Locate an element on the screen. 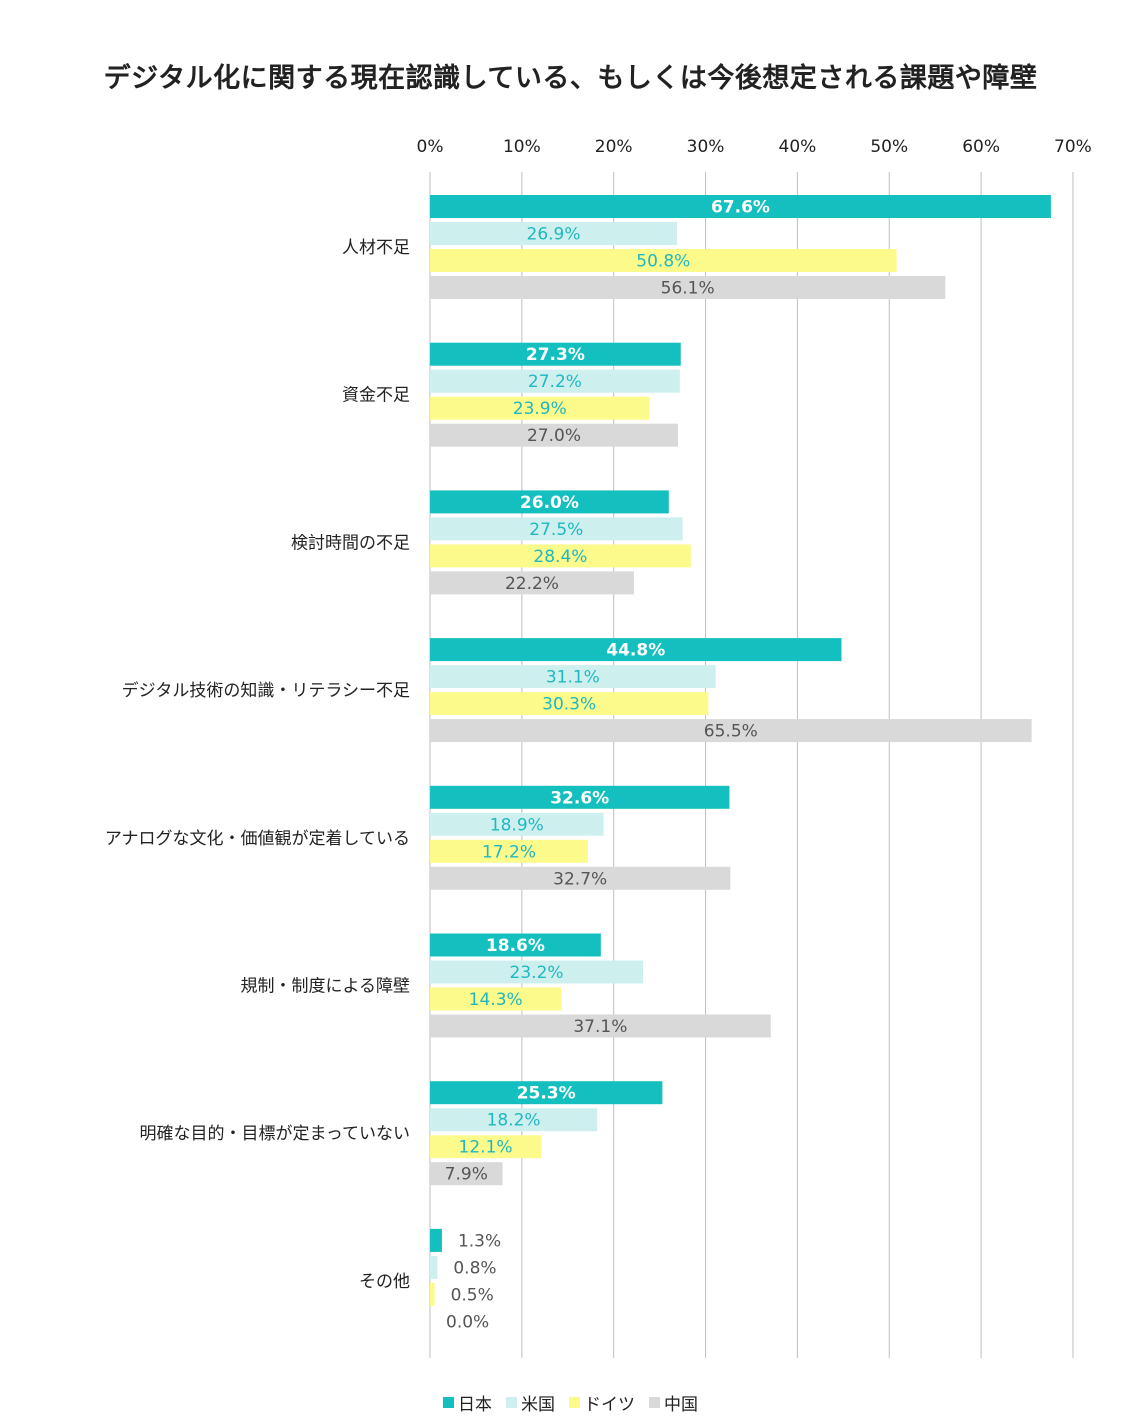 This screenshot has height=1428, width=1141. data-label: 12.1% is located at coordinates (486, 1148).